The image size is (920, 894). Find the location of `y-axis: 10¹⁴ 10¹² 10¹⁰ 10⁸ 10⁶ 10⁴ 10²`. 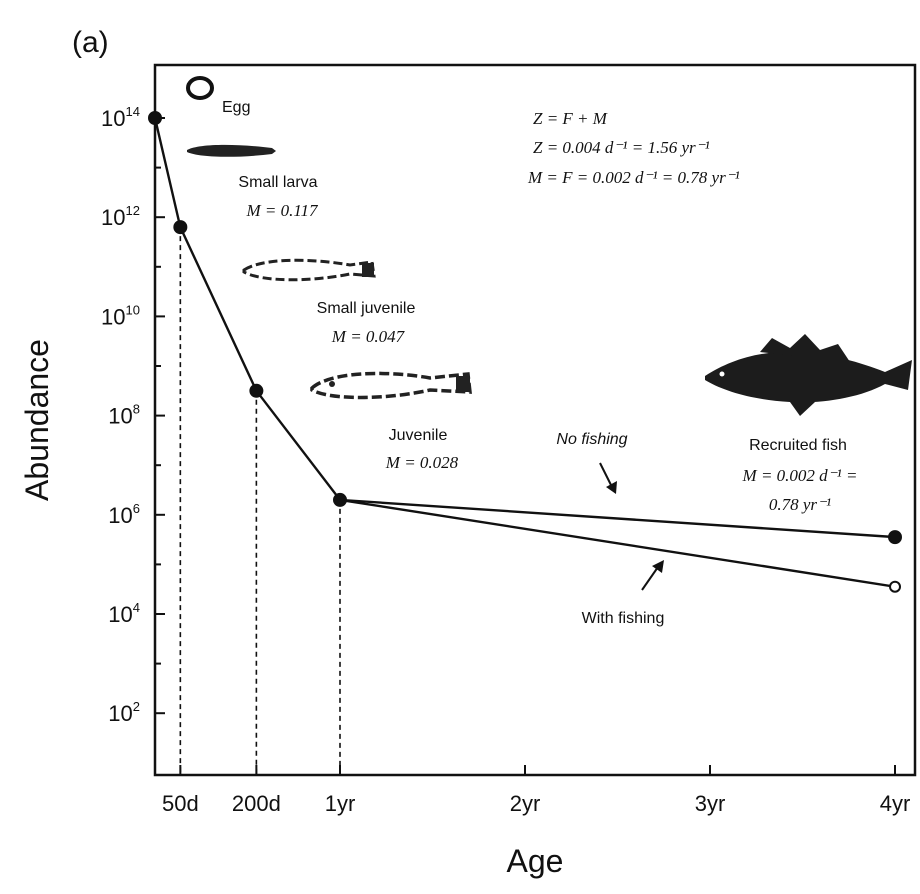

y-axis: 10¹⁴ 10¹² 10¹⁰ 10⁸ 10⁶ 10⁴ 10² is located at coordinates (133, 415).